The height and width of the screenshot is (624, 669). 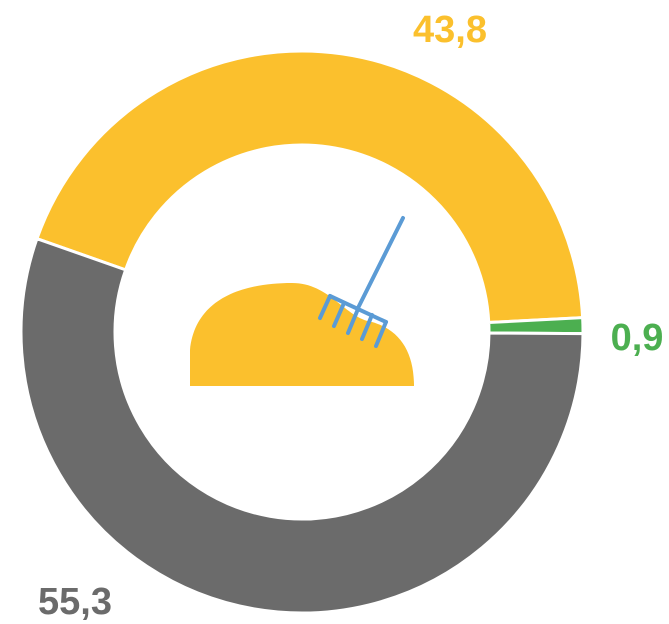 I want to click on hay-icon, so click(x=302, y=301).